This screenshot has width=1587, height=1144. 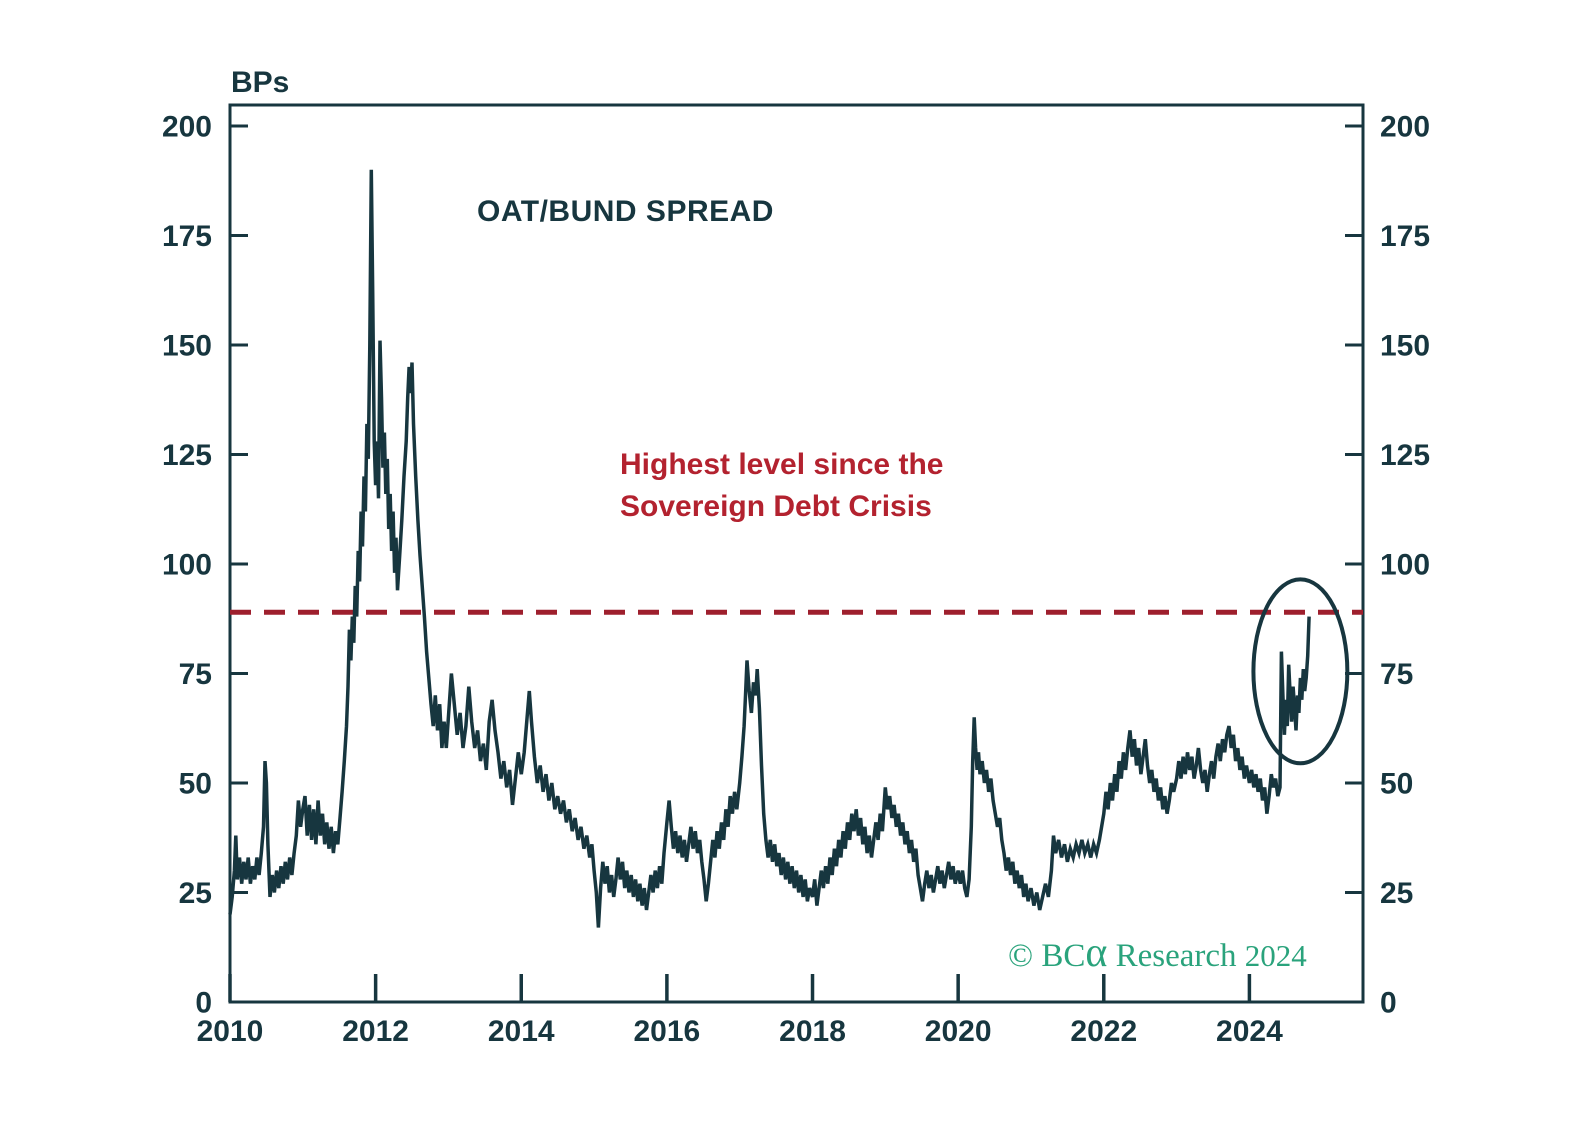 What do you see at coordinates (1396, 784) in the screenshot?
I see `y-tick-label-right-50: 50` at bounding box center [1396, 784].